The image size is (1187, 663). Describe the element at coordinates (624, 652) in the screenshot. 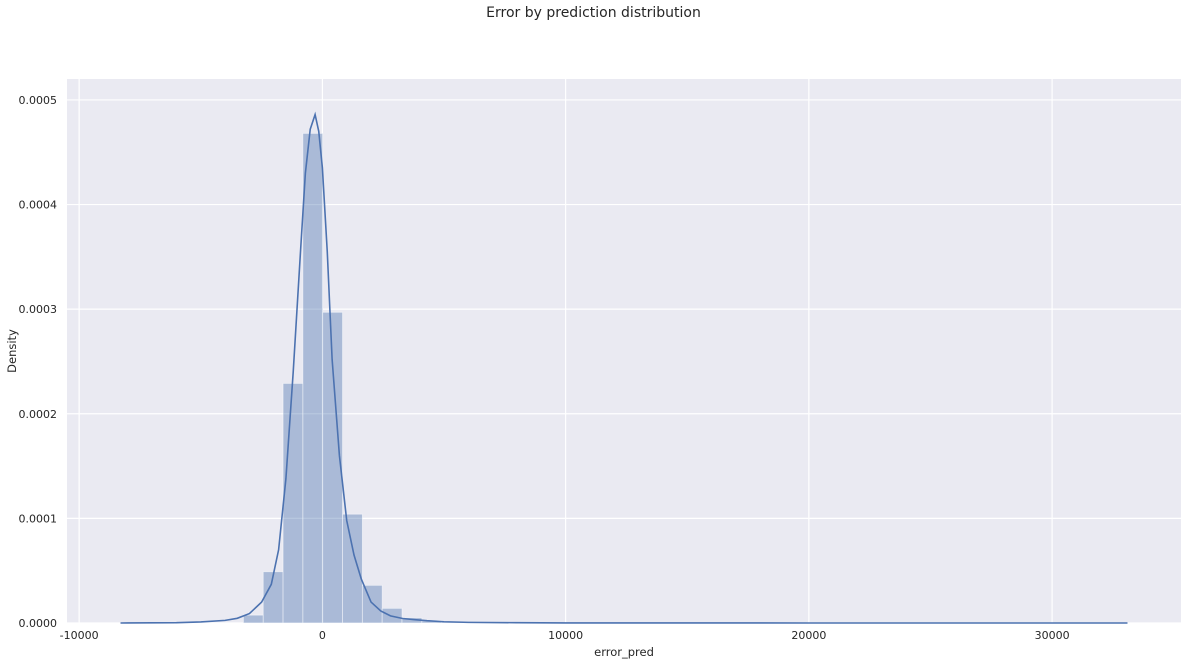

I see `x-axis-label: error_pred` at that location.